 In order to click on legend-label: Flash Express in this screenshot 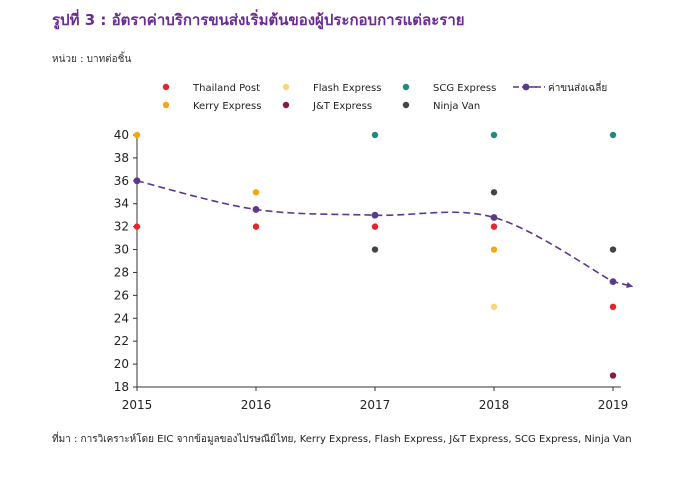, I will do `click(347, 88)`.